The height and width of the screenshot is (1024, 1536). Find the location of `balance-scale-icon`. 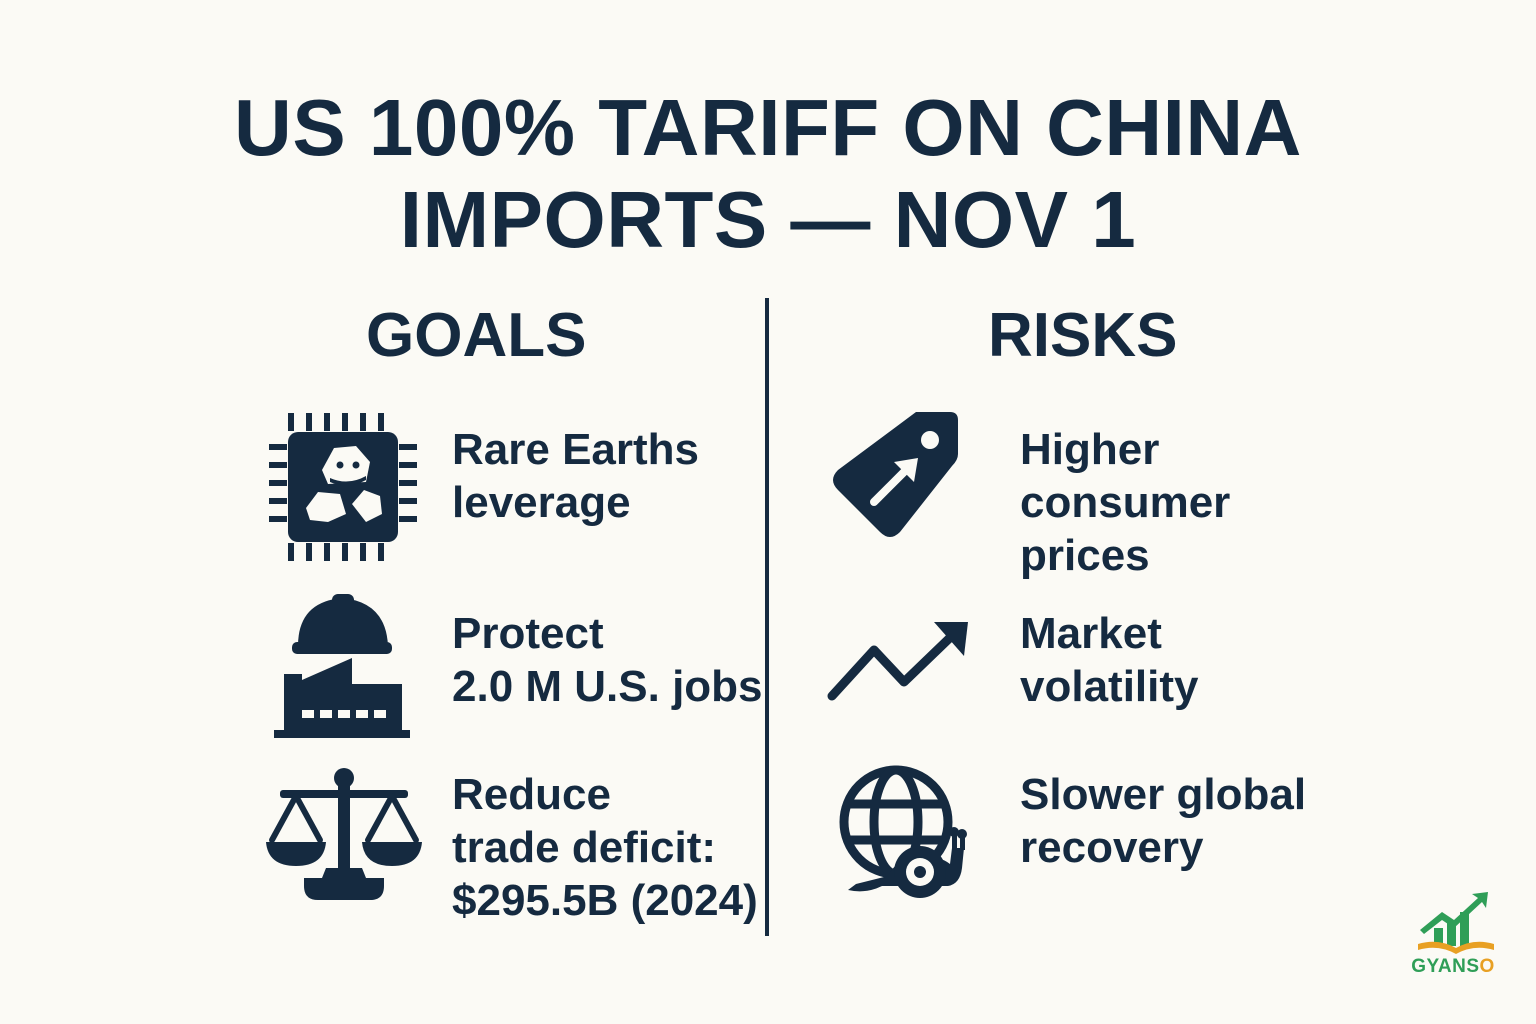

balance-scale-icon is located at coordinates (344, 836).